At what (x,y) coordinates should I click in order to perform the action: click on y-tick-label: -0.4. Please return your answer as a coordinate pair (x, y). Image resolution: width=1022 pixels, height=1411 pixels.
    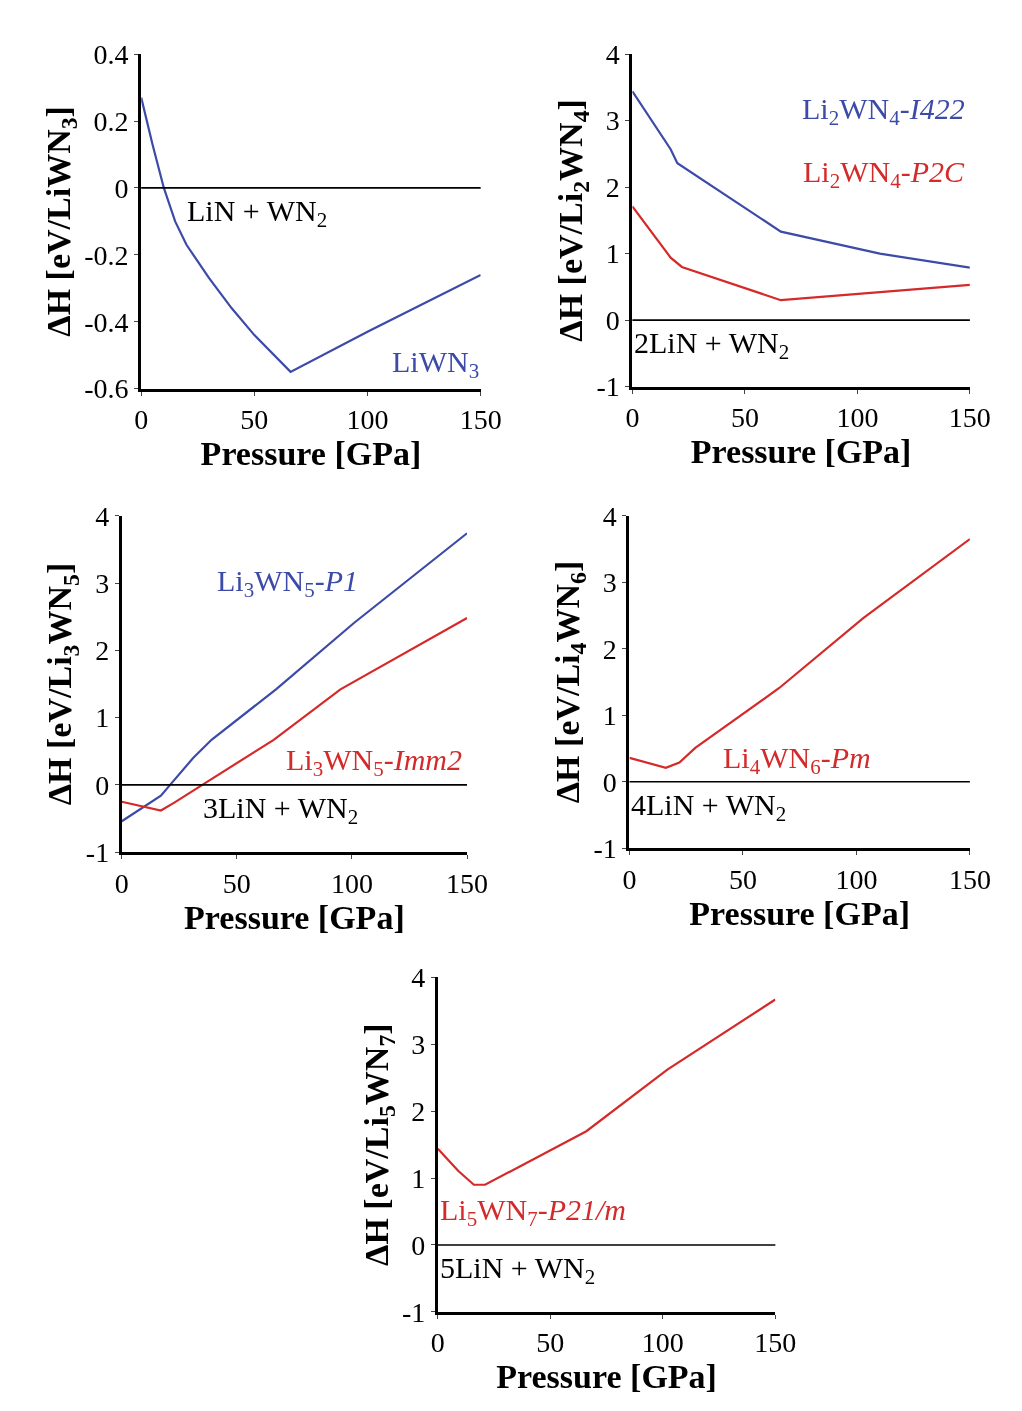
    Looking at the image, I should click on (106, 322).